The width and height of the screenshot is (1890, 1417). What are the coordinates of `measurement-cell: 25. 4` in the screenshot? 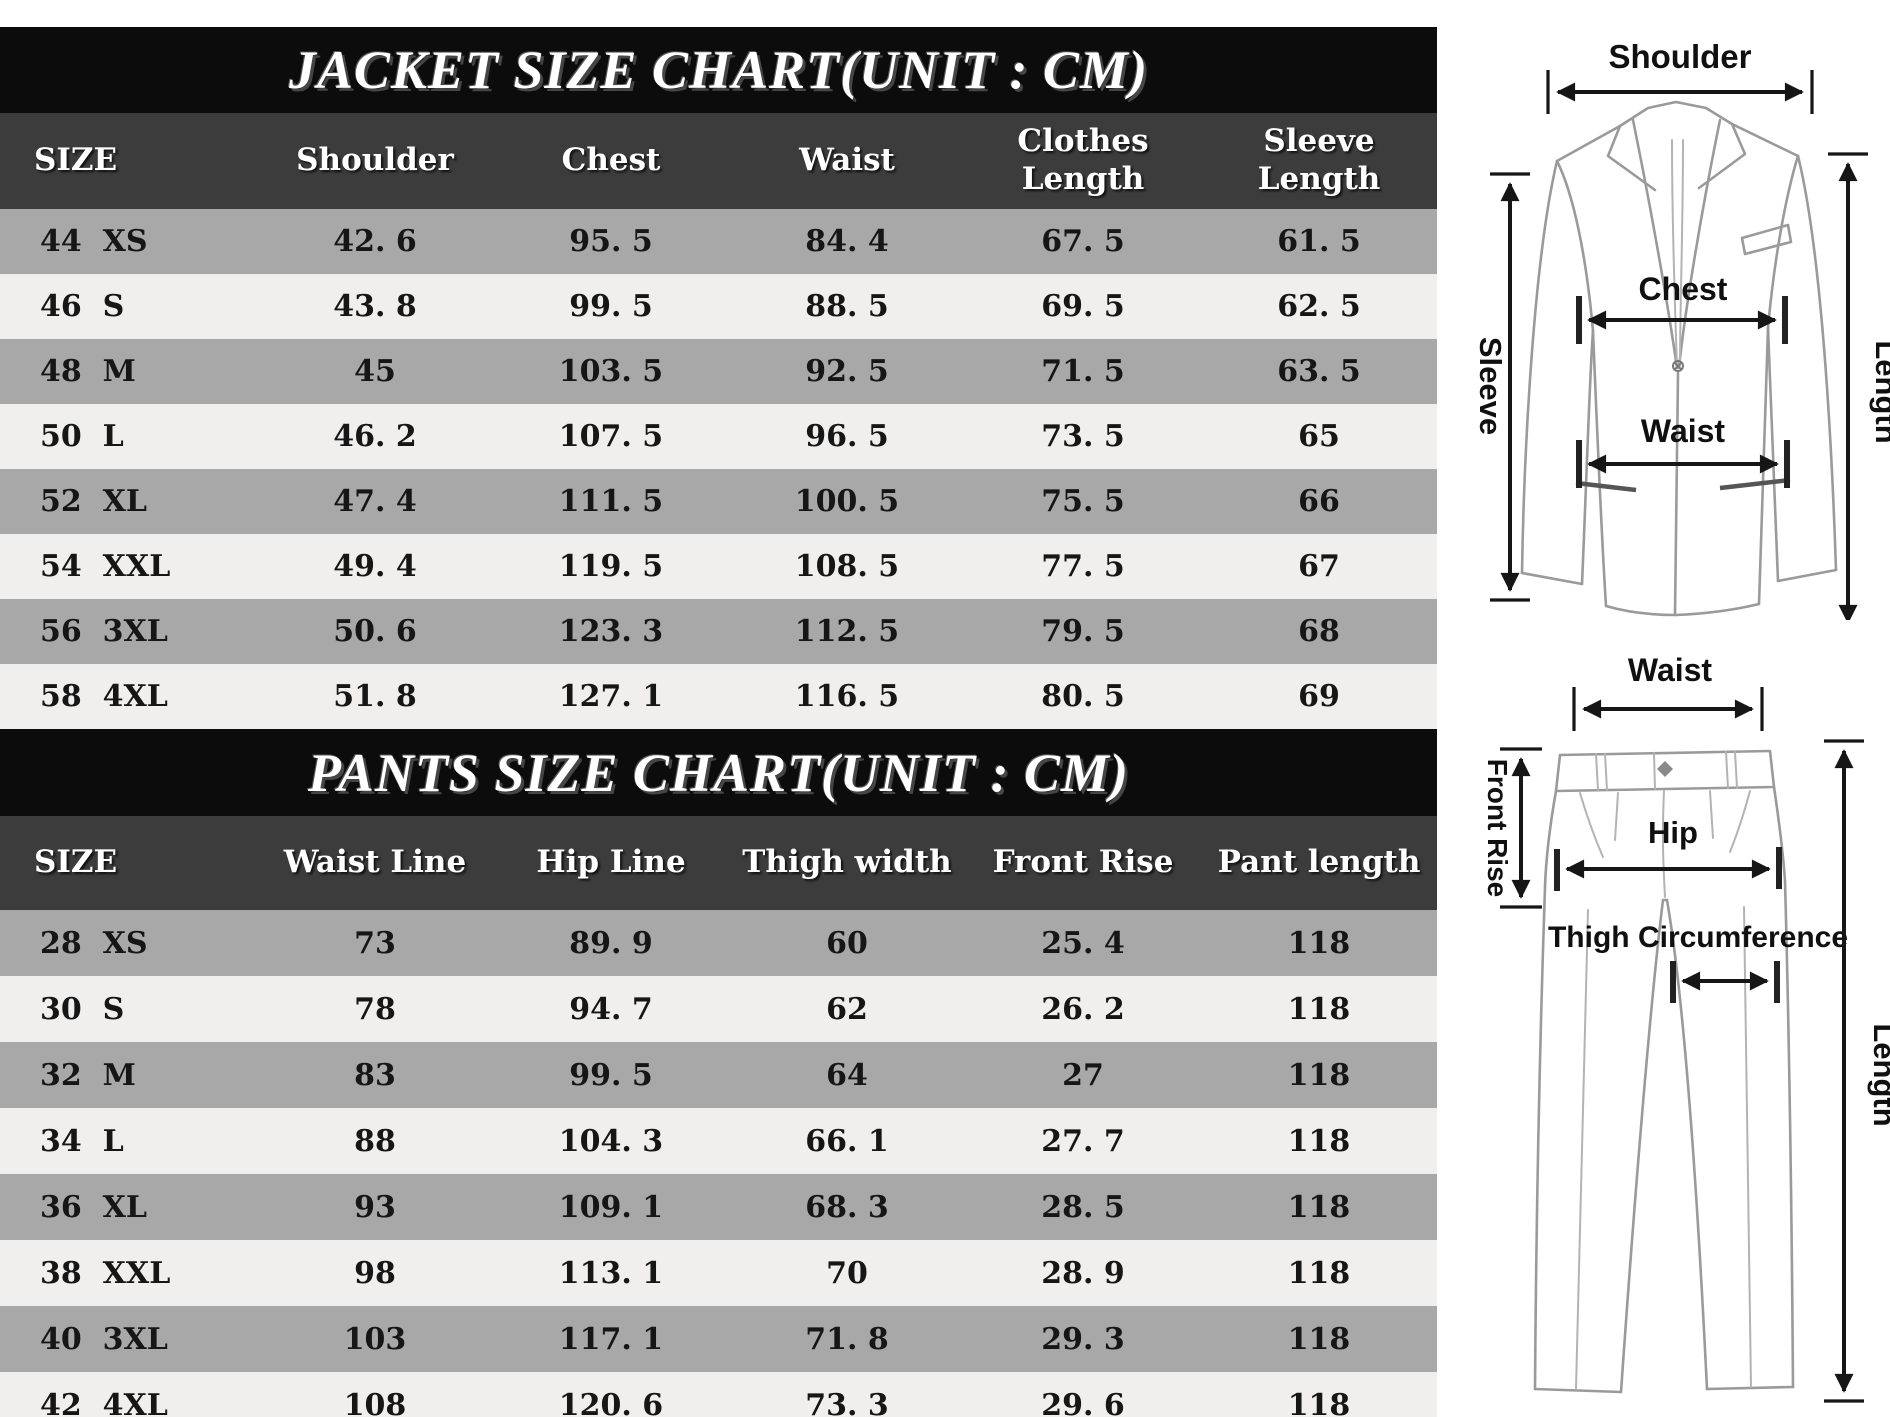 It's located at (1083, 943).